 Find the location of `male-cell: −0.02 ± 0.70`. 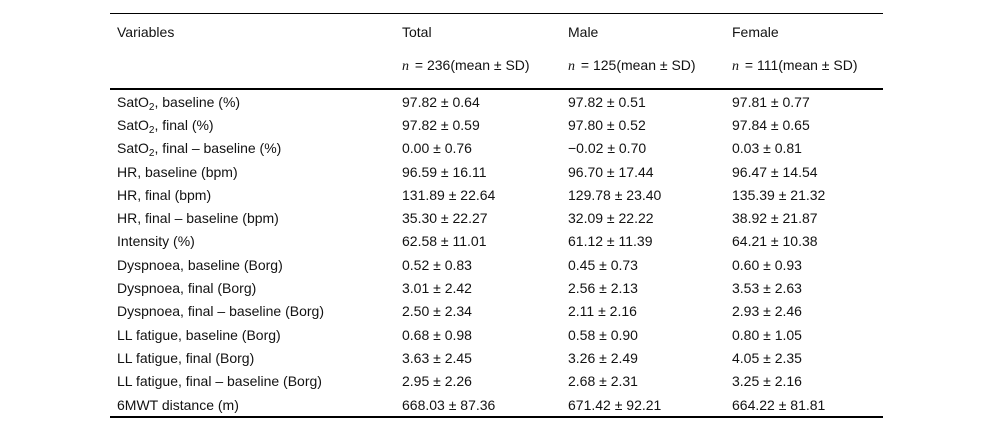

male-cell: −0.02 ± 0.70 is located at coordinates (607, 148).